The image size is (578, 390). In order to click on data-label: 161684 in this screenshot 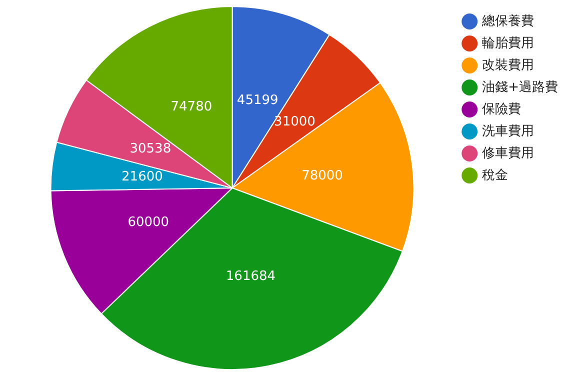, I will do `click(251, 276)`.